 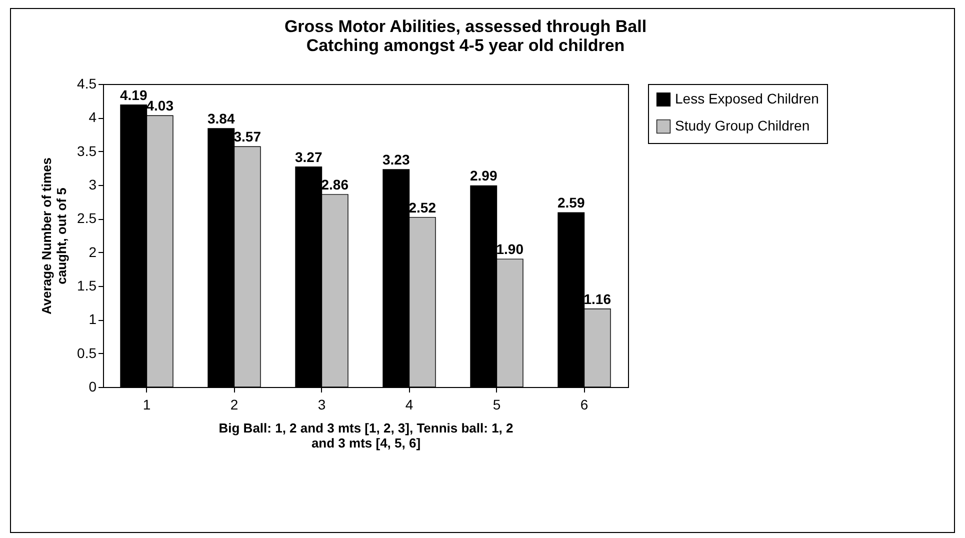 I want to click on x-tick-label: 4, so click(x=409, y=404).